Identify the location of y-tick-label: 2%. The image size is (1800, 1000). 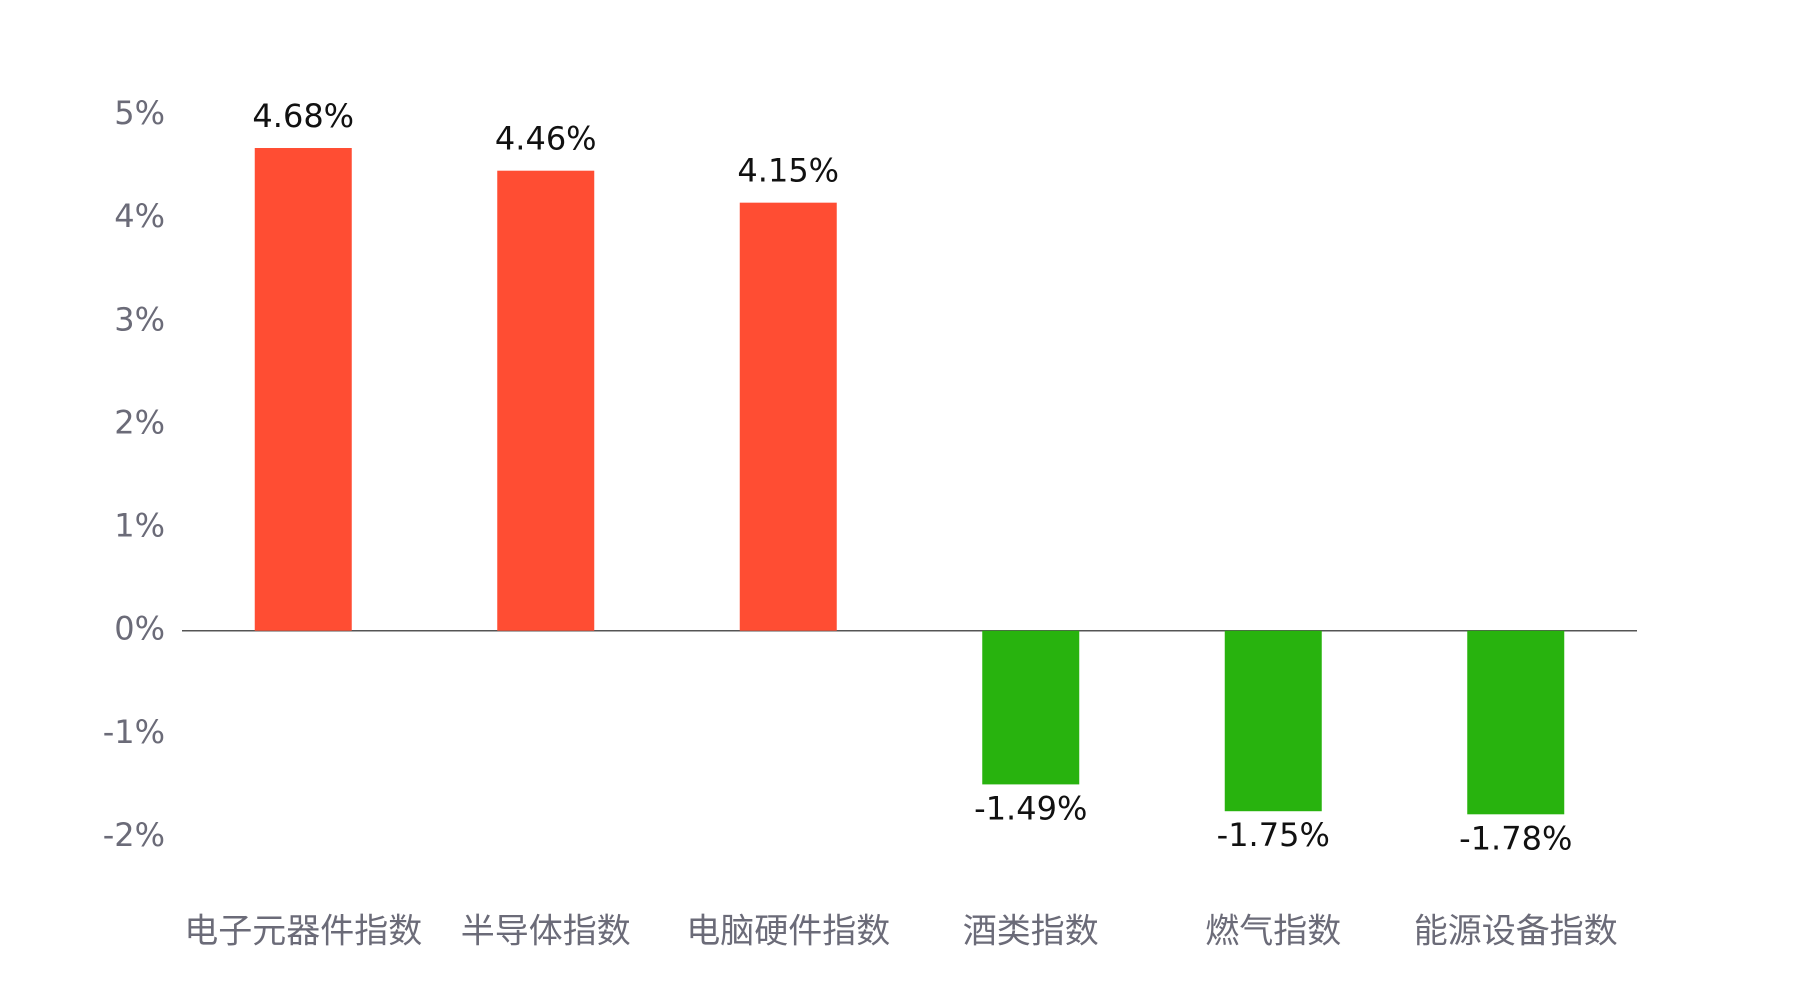
(139, 422).